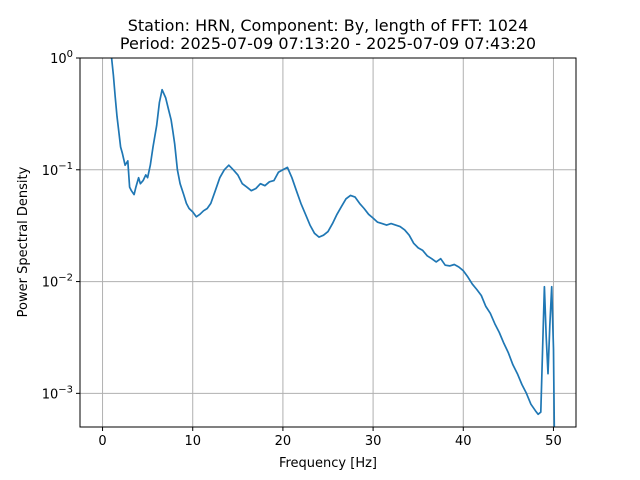 The image size is (640, 480). I want to click on x-tick-label: 0, so click(102, 441).